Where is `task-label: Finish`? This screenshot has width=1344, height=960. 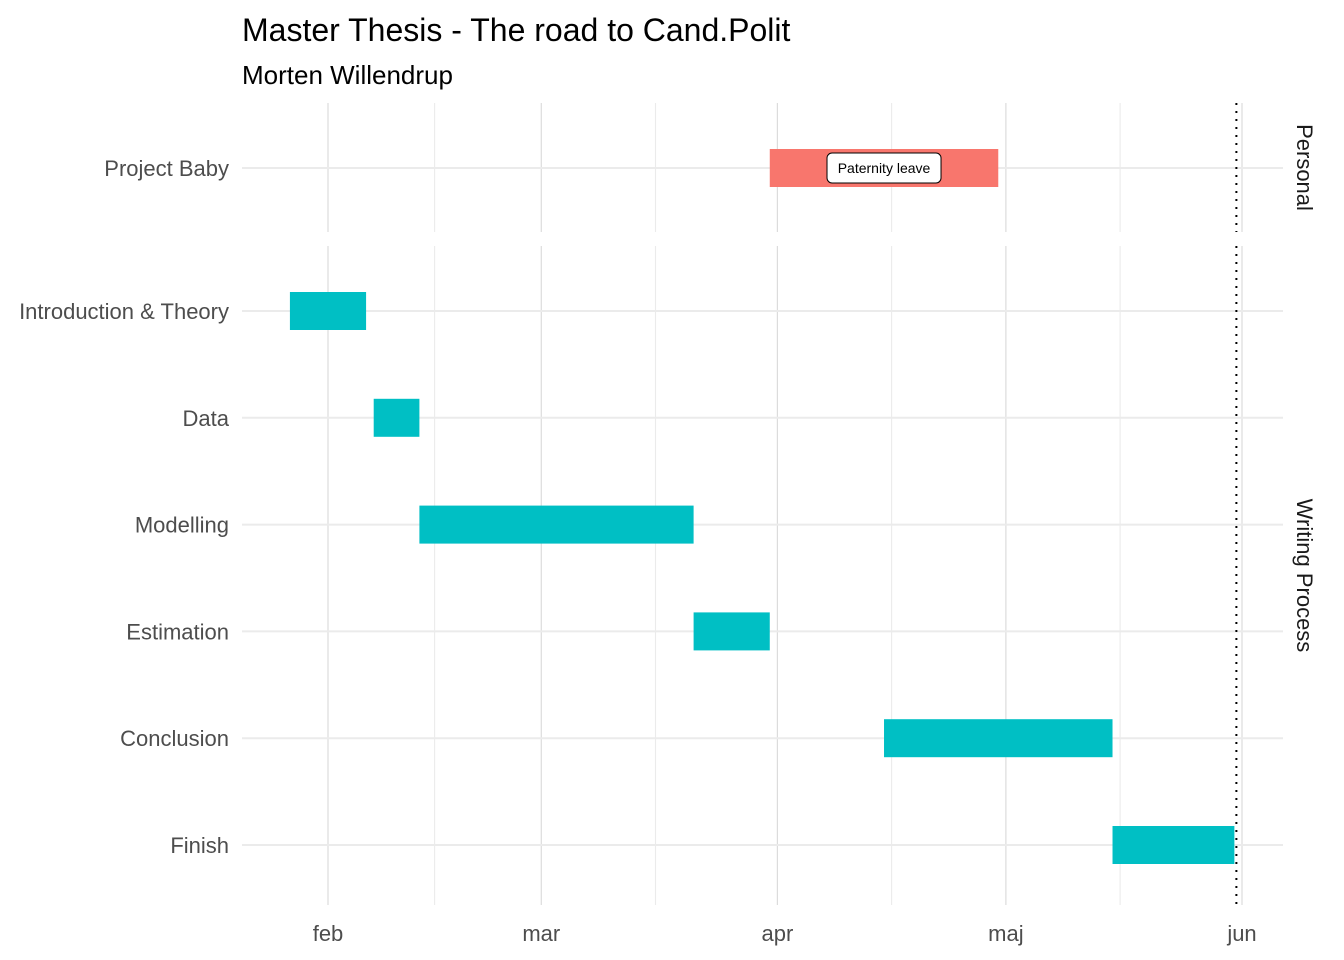
task-label: Finish is located at coordinates (199, 845).